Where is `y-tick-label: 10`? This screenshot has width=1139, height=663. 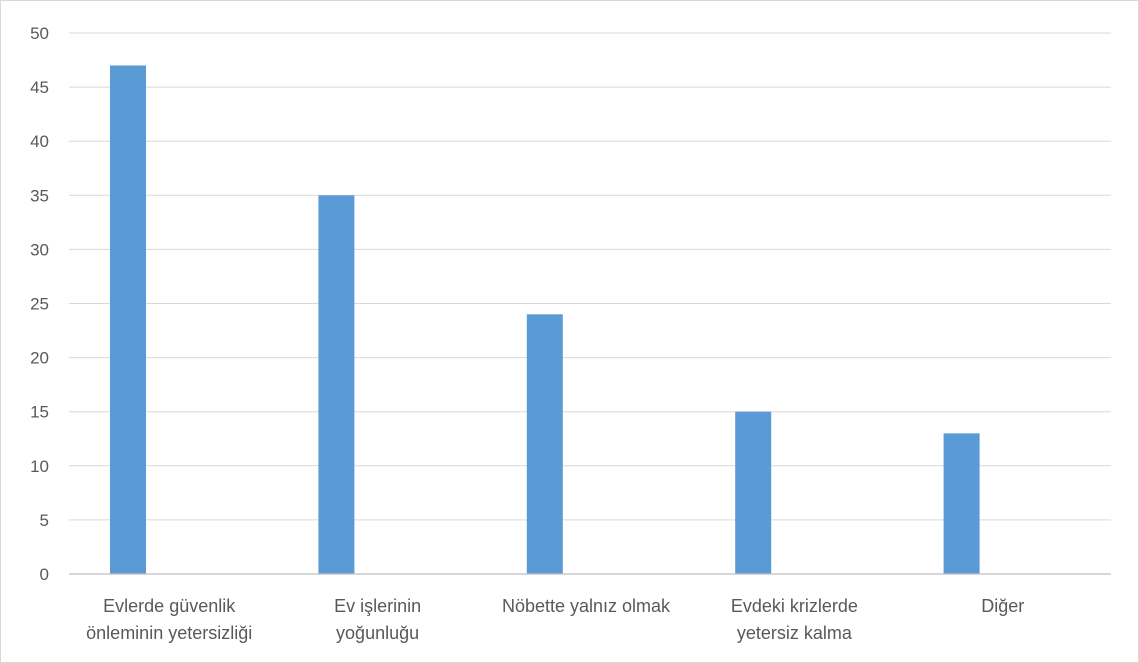
y-tick-label: 10 is located at coordinates (39, 466).